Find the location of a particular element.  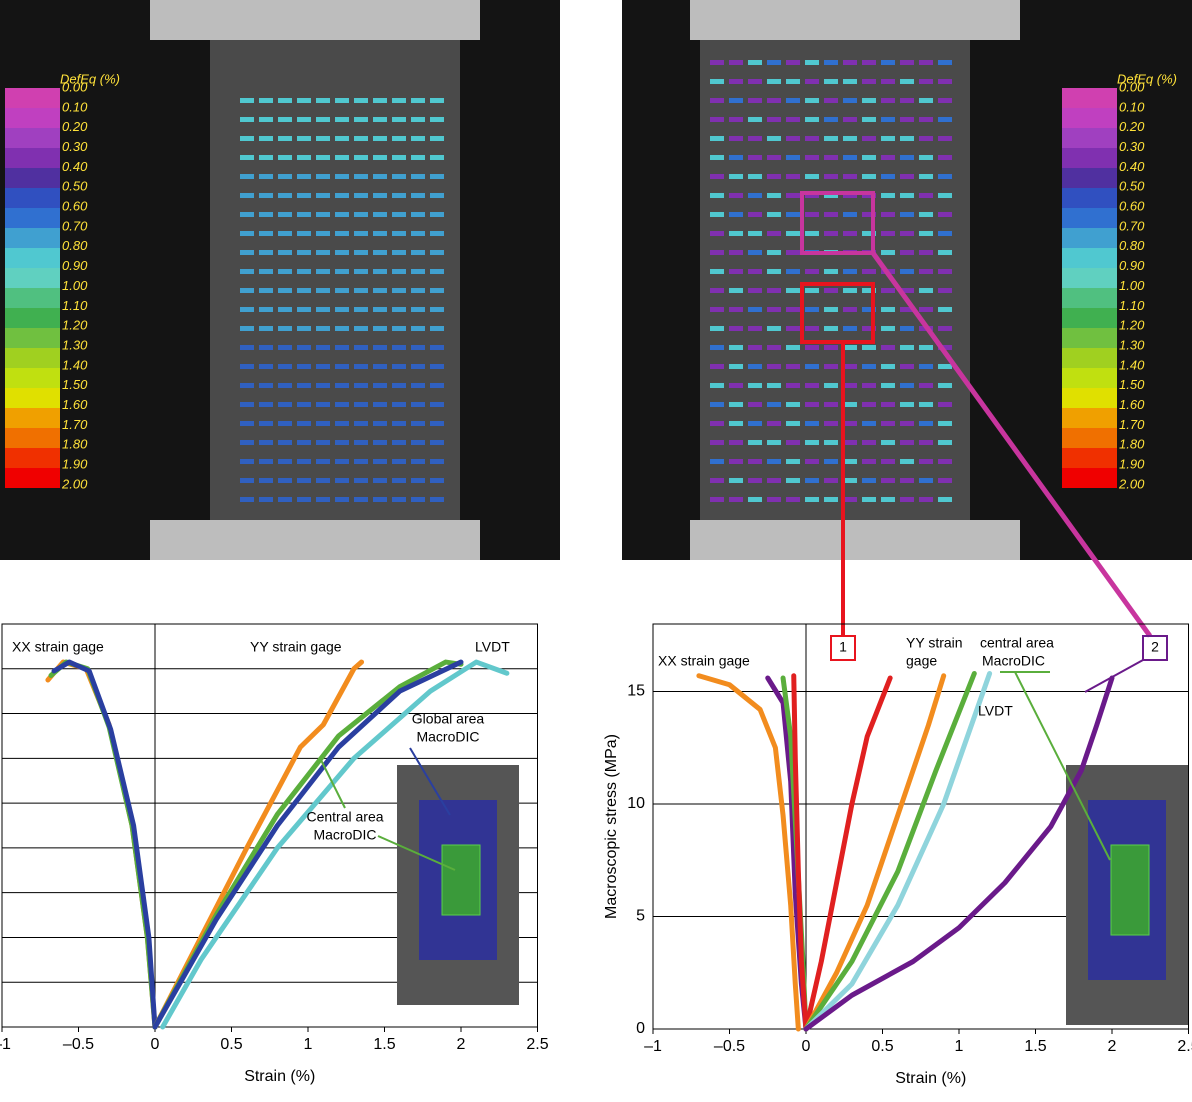

colorbar-label: 1.60 is located at coordinates (1132, 404).